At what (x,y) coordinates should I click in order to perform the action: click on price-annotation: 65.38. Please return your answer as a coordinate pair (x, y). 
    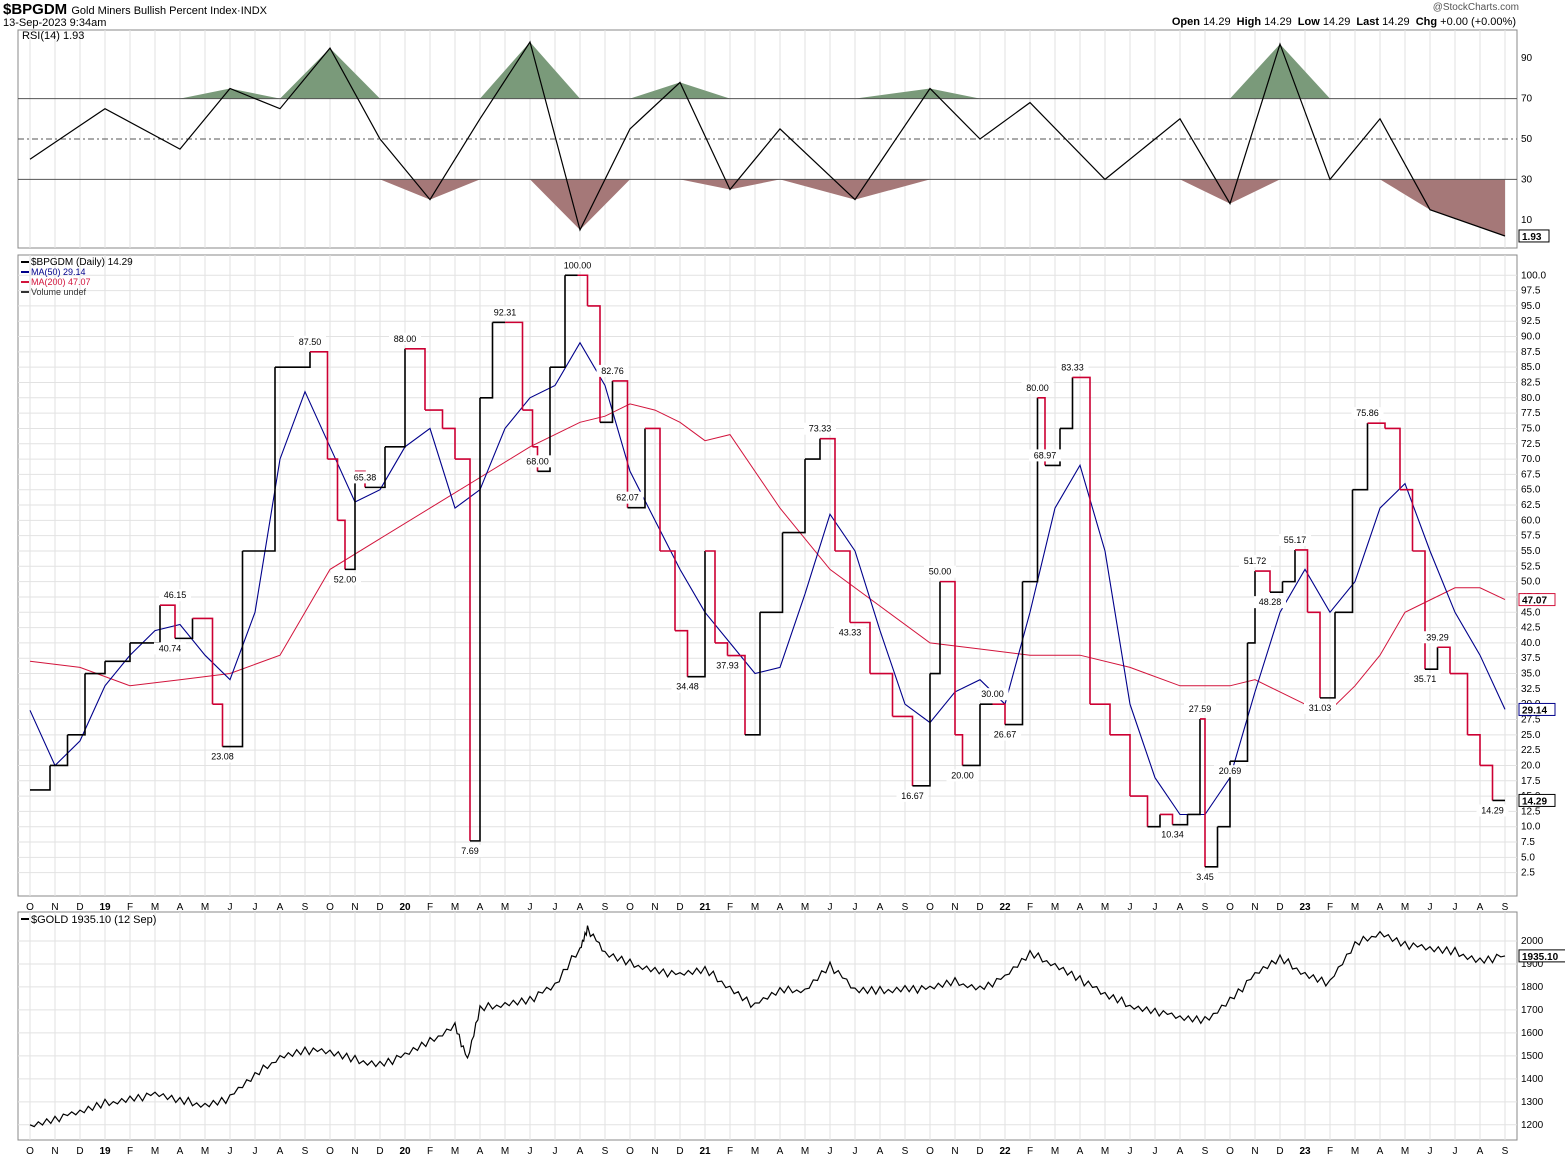
    Looking at the image, I should click on (365, 477).